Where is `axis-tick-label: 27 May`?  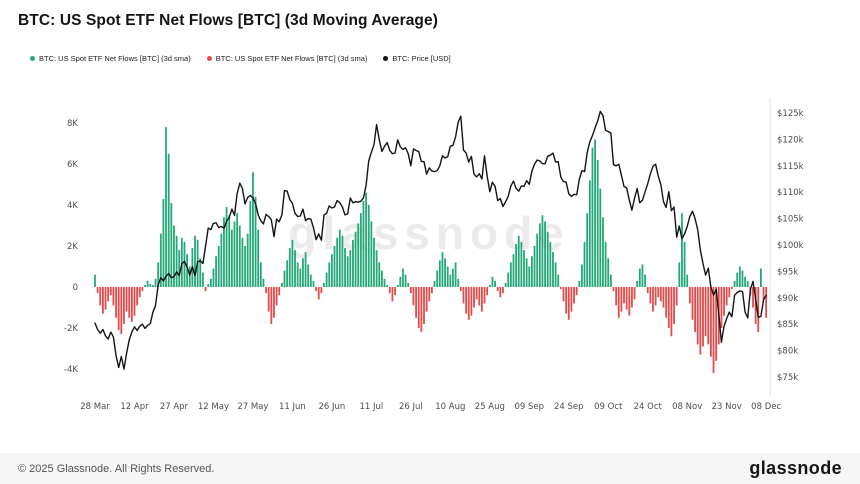
axis-tick-label: 27 May is located at coordinates (252, 407).